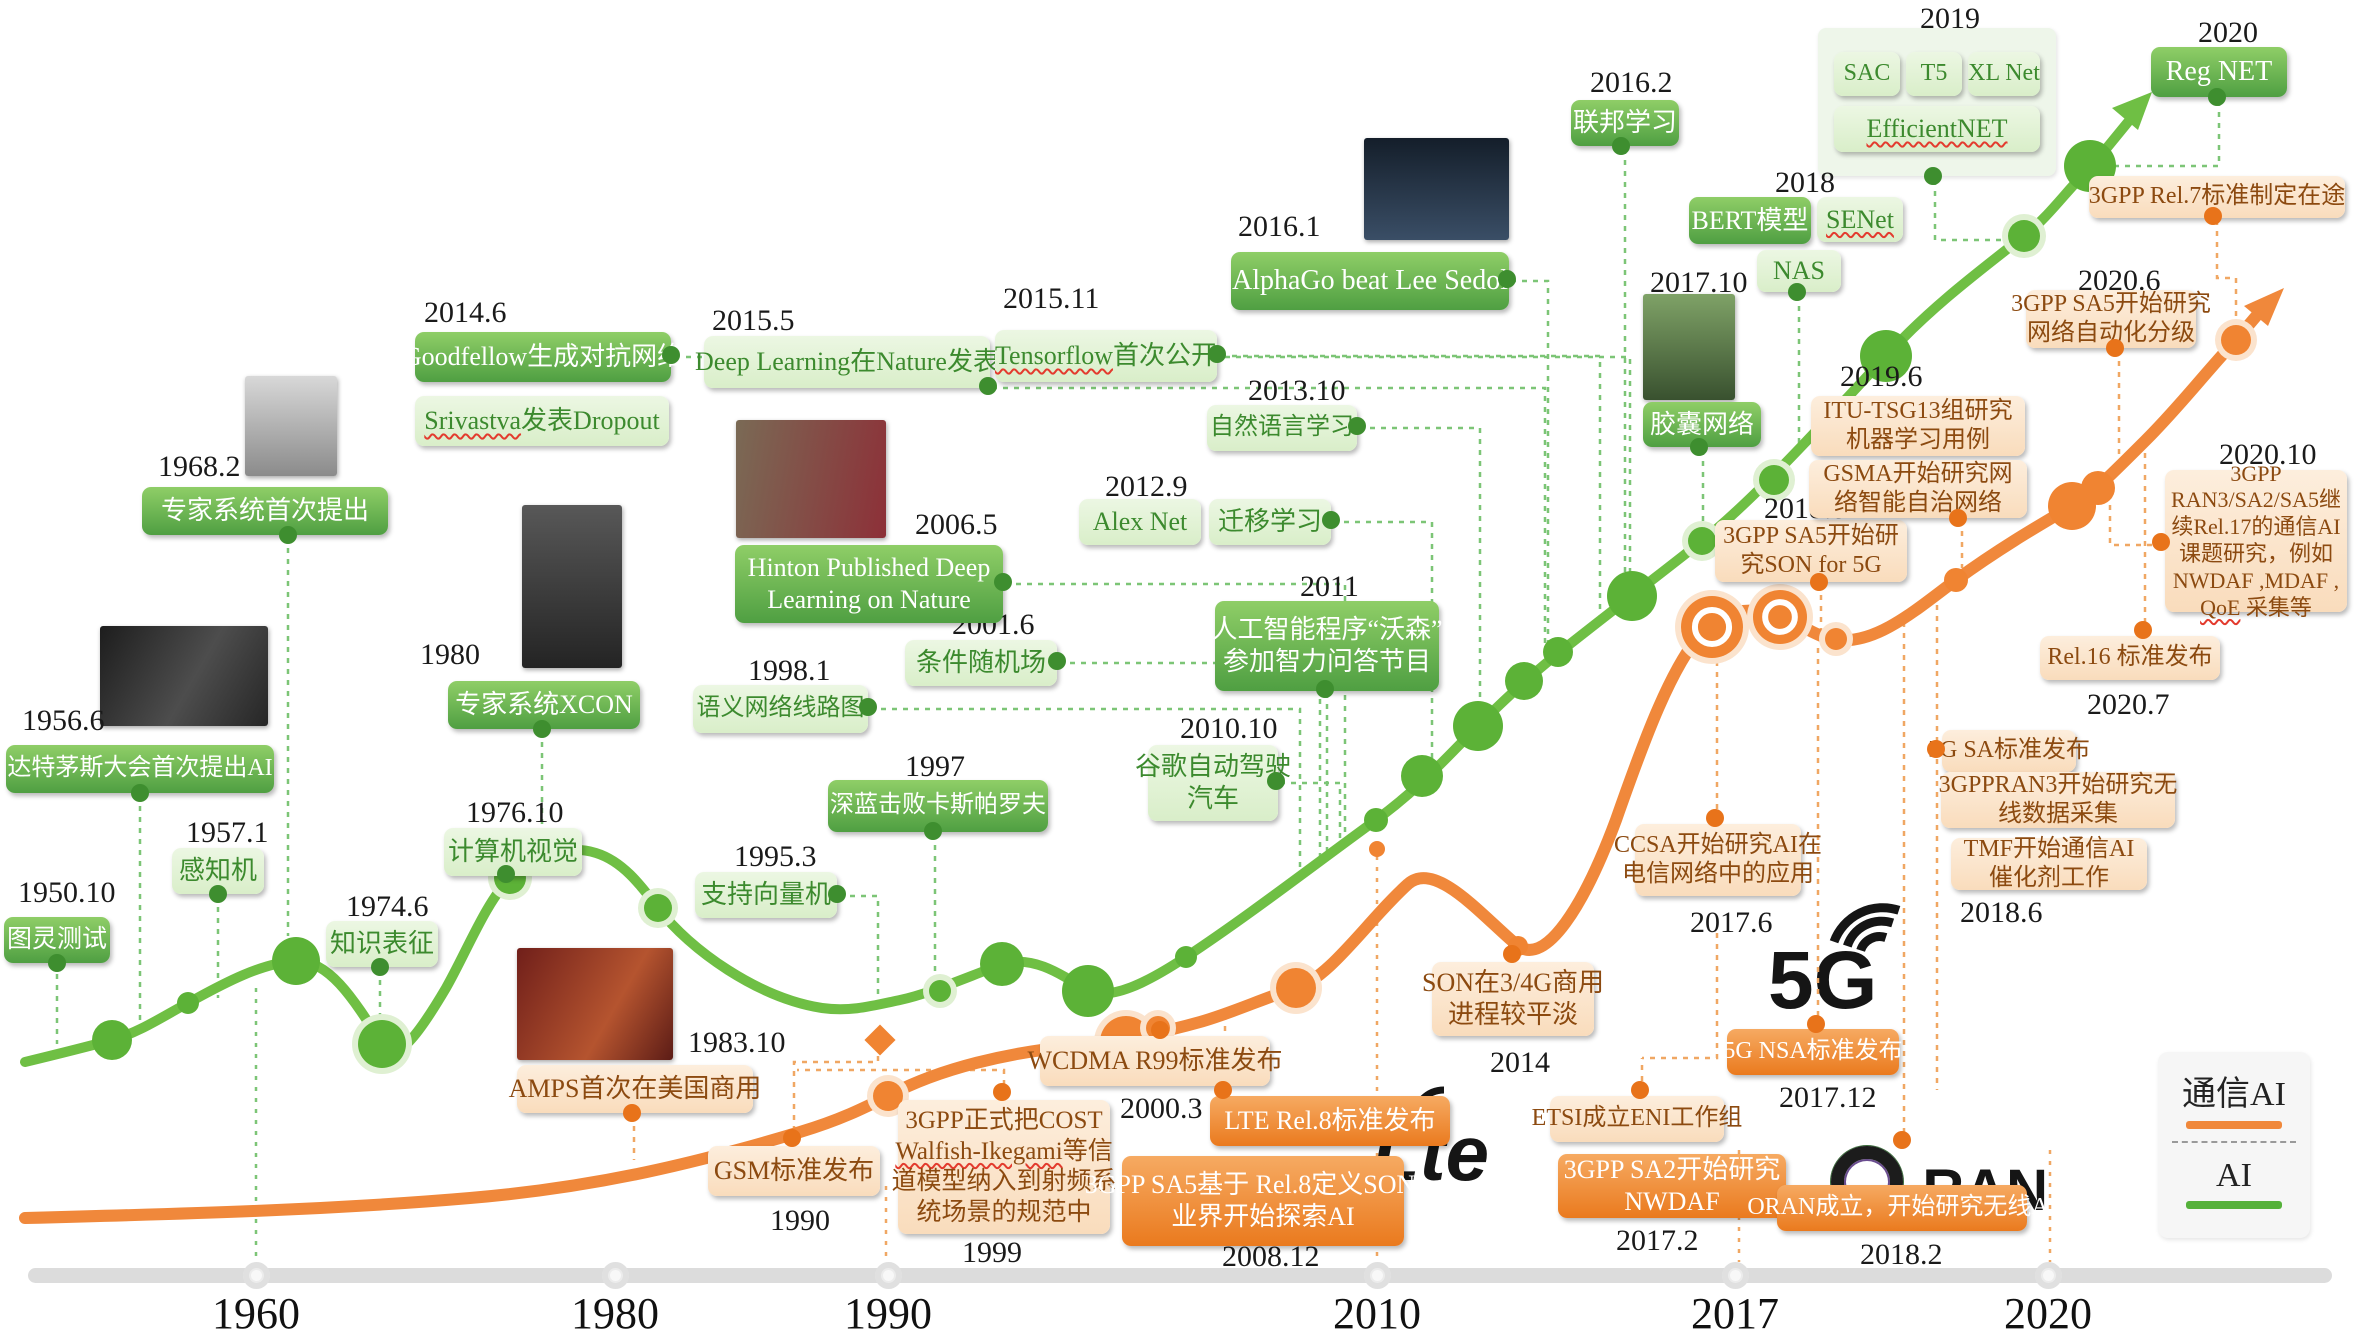  I want to click on oran-founded-box: ORAN成立，开始研究无线AI, so click(1902, 1208).